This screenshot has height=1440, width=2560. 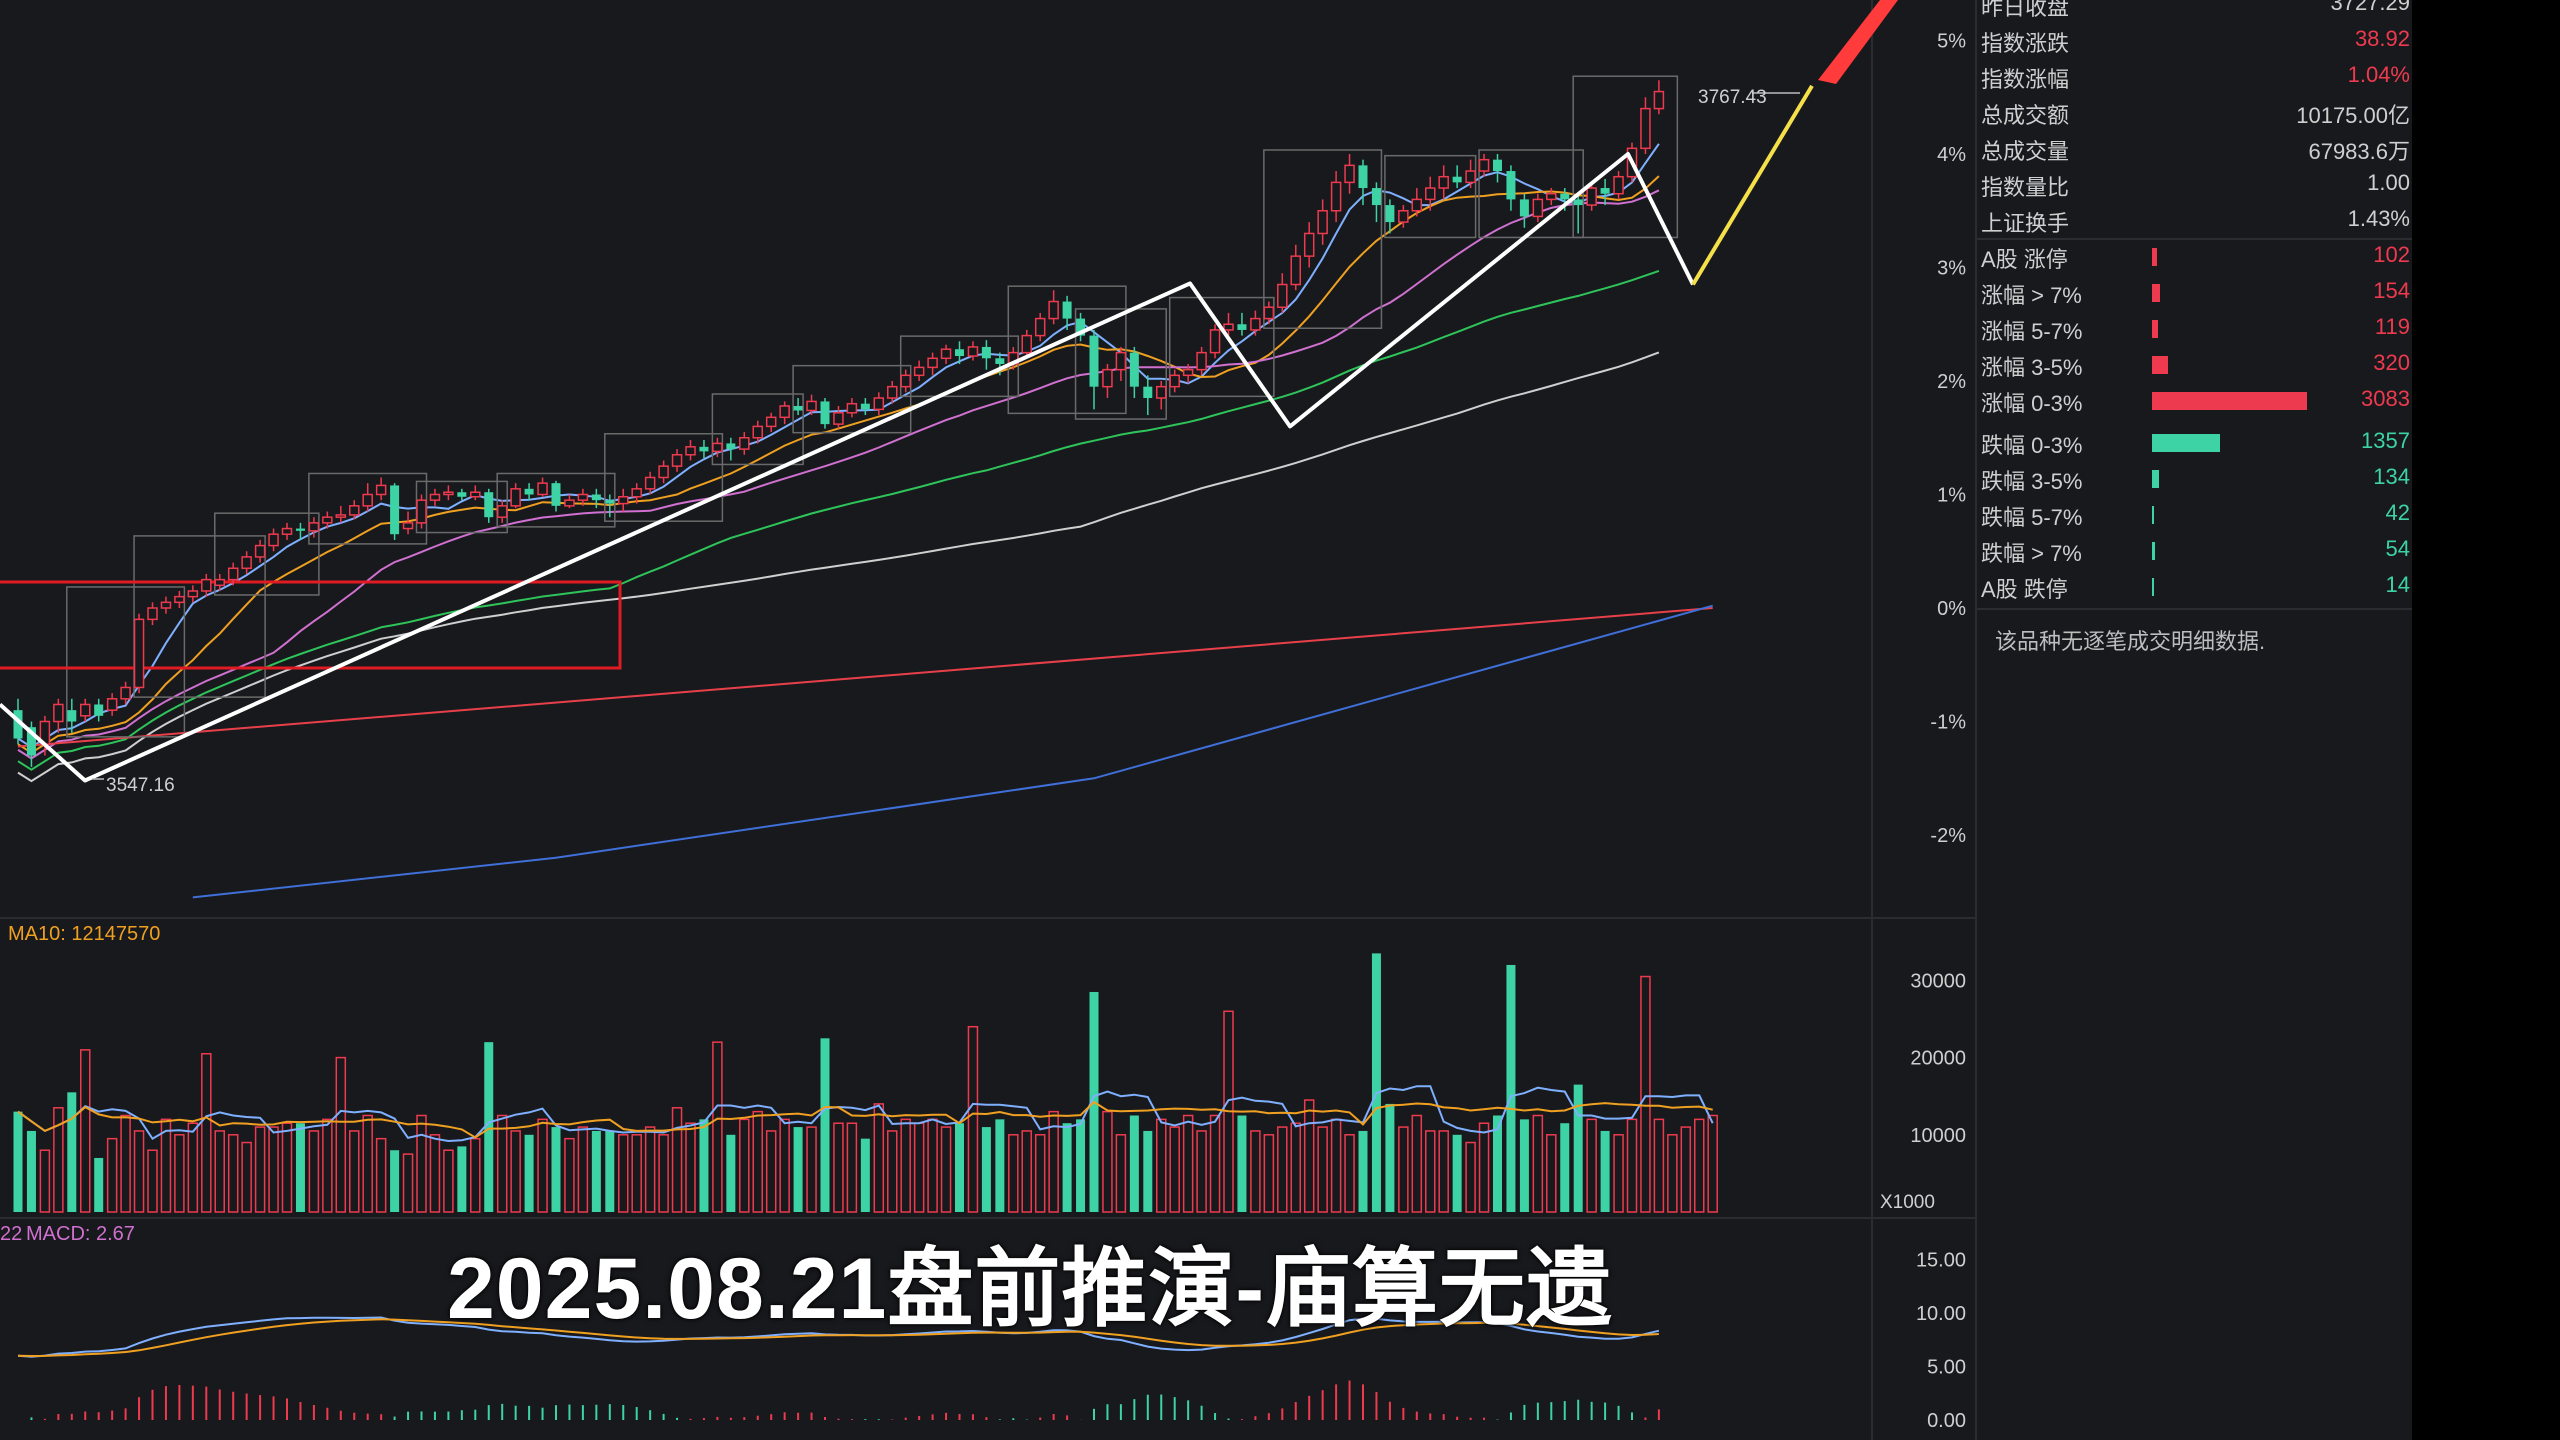 I want to click on macd-prefix-label: 22, so click(x=11, y=1234).